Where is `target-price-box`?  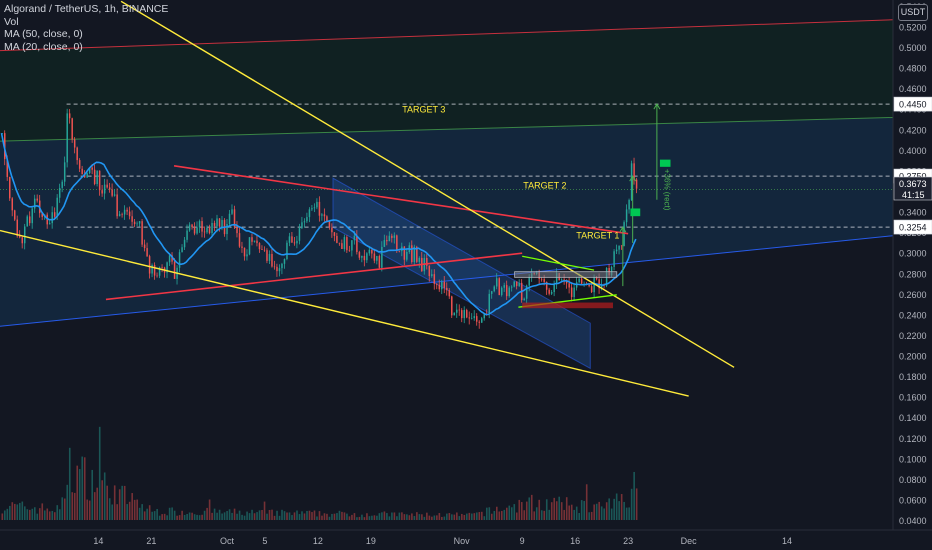
target-price-box is located at coordinates (912, 227).